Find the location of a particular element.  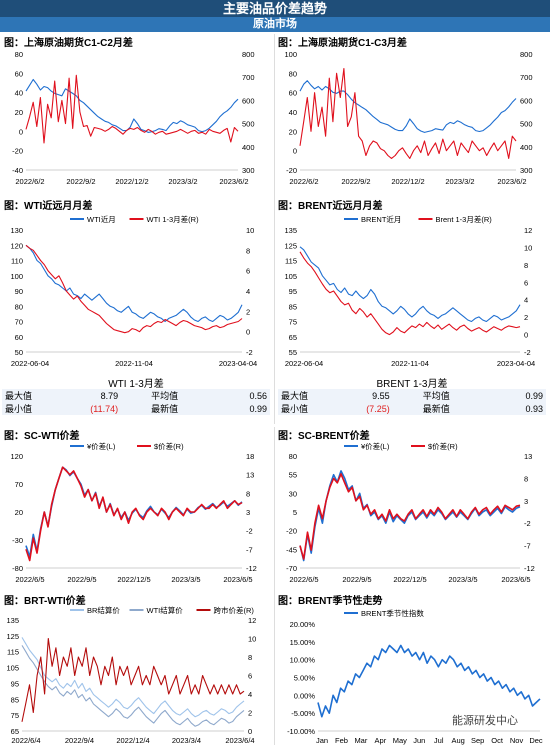

y-right-tick-label: 10 is located at coordinates (252, 639).